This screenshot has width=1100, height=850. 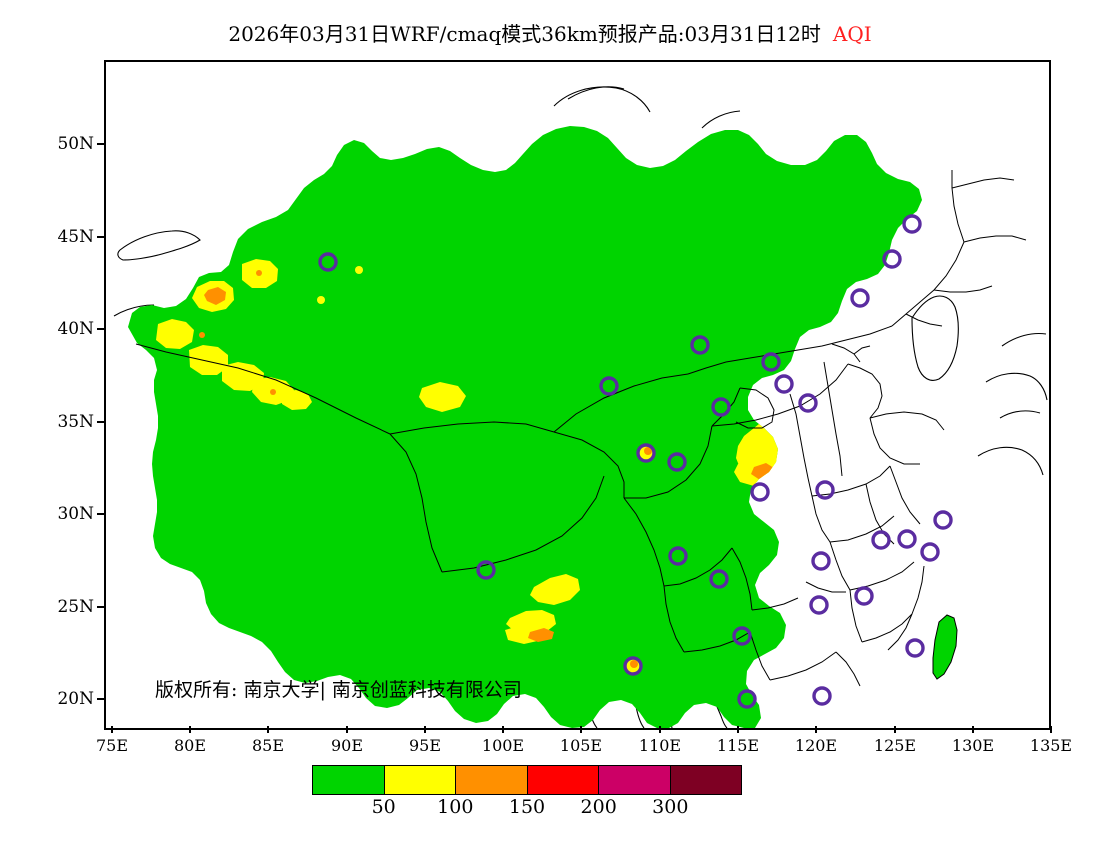 What do you see at coordinates (492, 780) in the screenshot?
I see `colorbar-segment-unhealthy-sensitive` at bounding box center [492, 780].